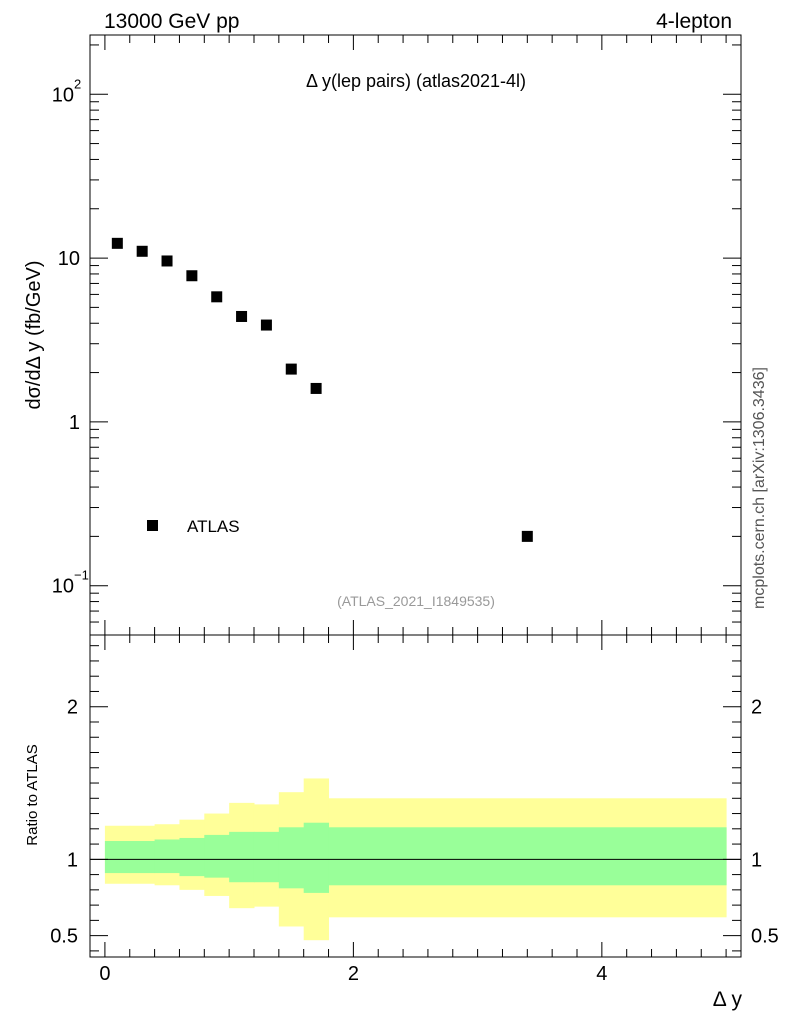  I want to click on ratio-y-tick-label-right: 2, so click(756, 708).